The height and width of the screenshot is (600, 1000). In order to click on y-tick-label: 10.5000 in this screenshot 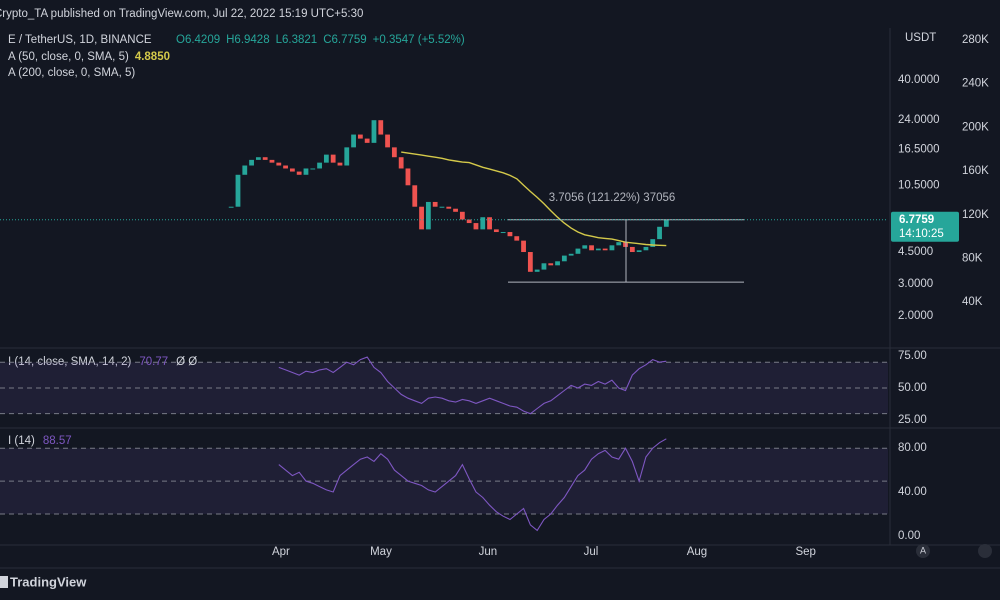, I will do `click(919, 185)`.